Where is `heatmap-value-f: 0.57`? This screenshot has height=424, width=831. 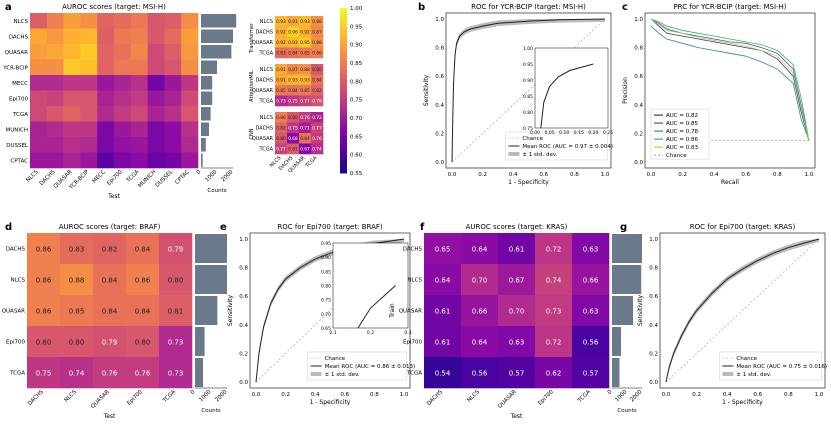
heatmap-value-f: 0.57 is located at coordinates (591, 374).